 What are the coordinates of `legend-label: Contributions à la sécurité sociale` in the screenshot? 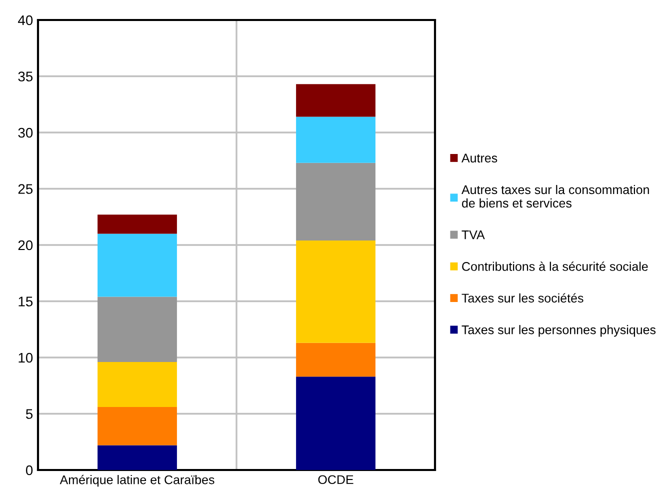 It's located at (555, 266).